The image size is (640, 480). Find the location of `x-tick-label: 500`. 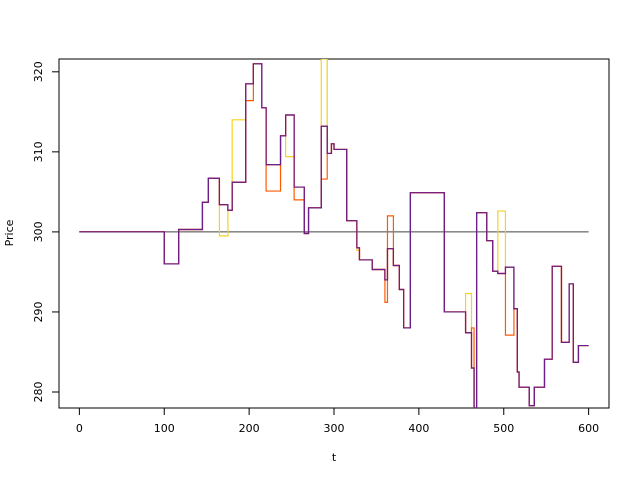

x-tick-label: 500 is located at coordinates (503, 428).